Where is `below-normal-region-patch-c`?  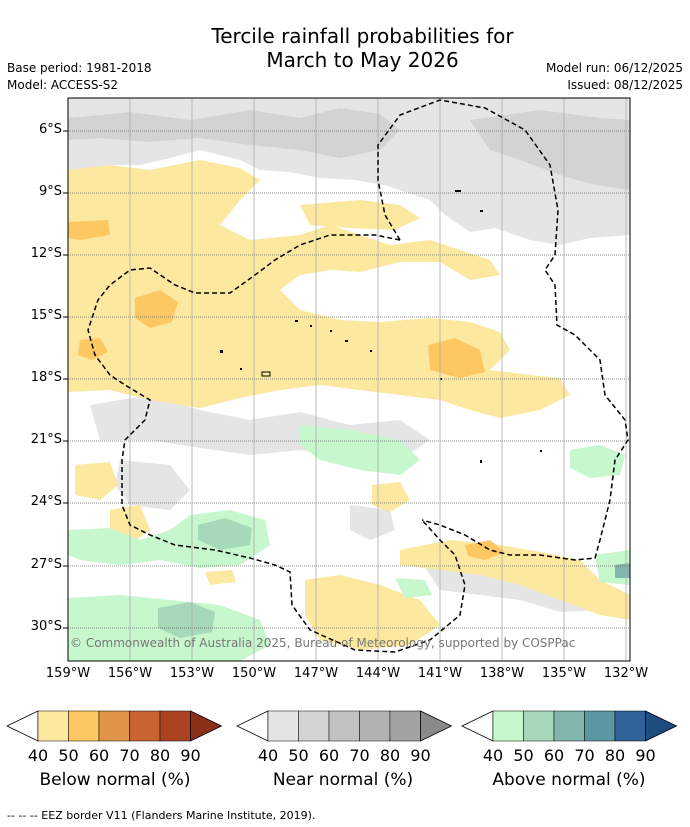 below-normal-region-patch-c is located at coordinates (93, 349).